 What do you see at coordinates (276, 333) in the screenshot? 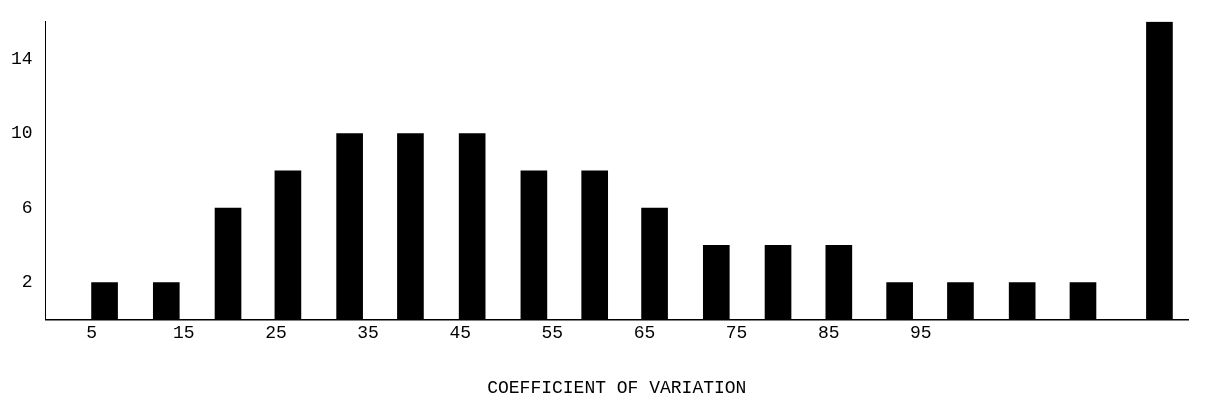
I see `x-tick-label: 25` at bounding box center [276, 333].